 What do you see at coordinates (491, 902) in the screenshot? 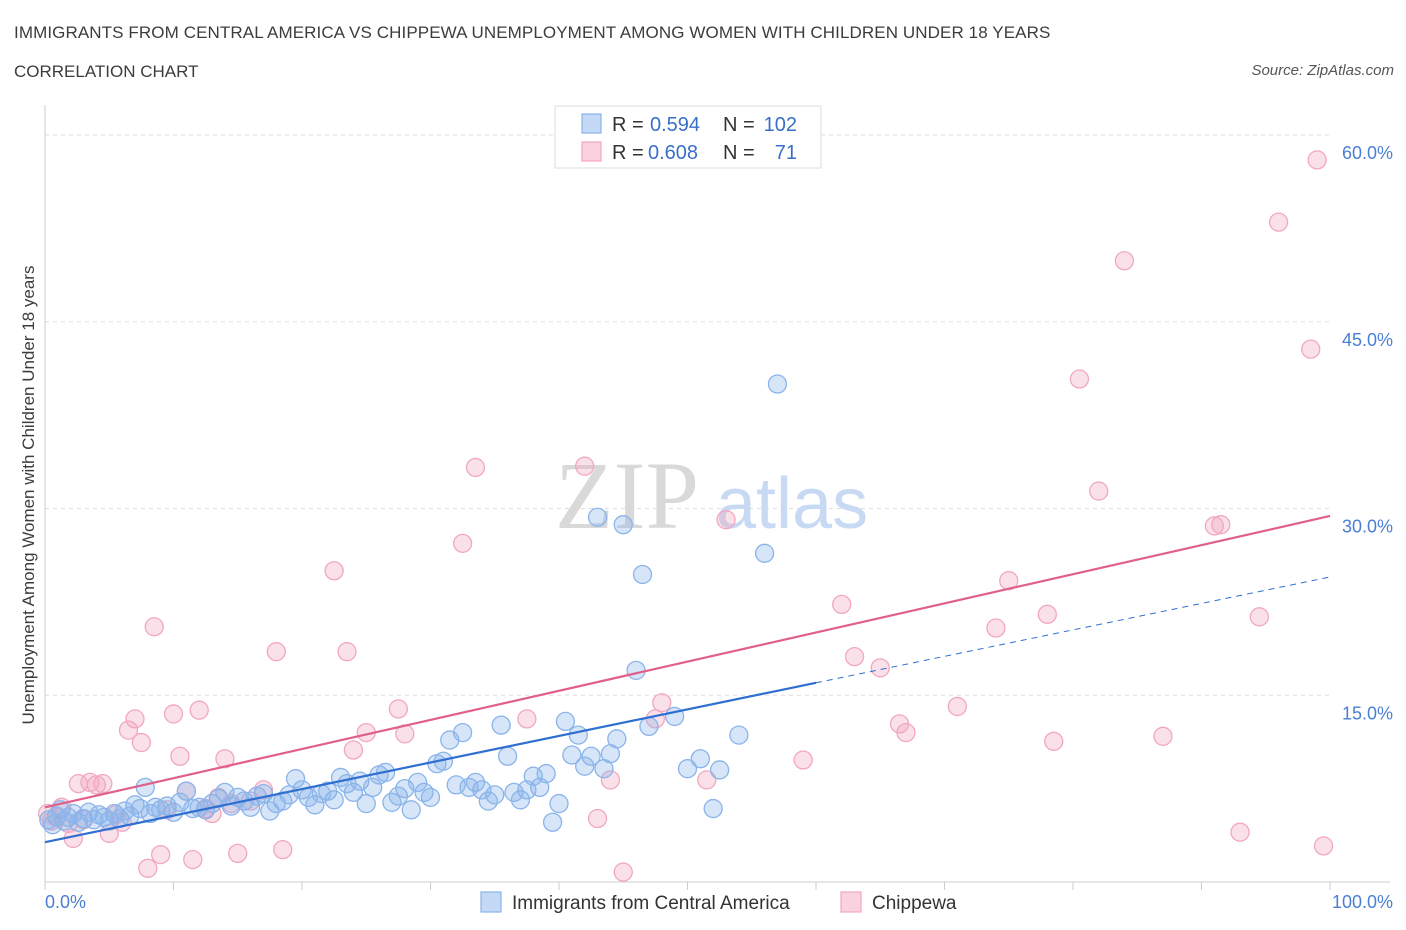
I see `legend-bottom-swatch-immigrants` at bounding box center [491, 902].